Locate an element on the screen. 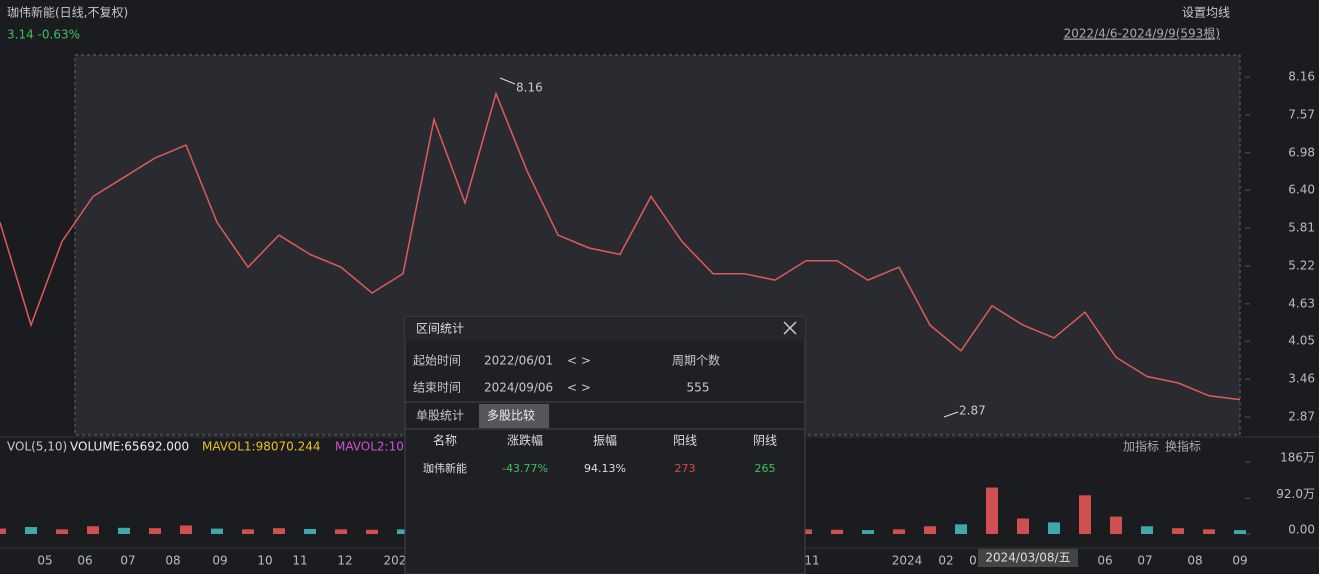 This screenshot has width=1319, height=574. x-tick-label: 12 is located at coordinates (344, 561).